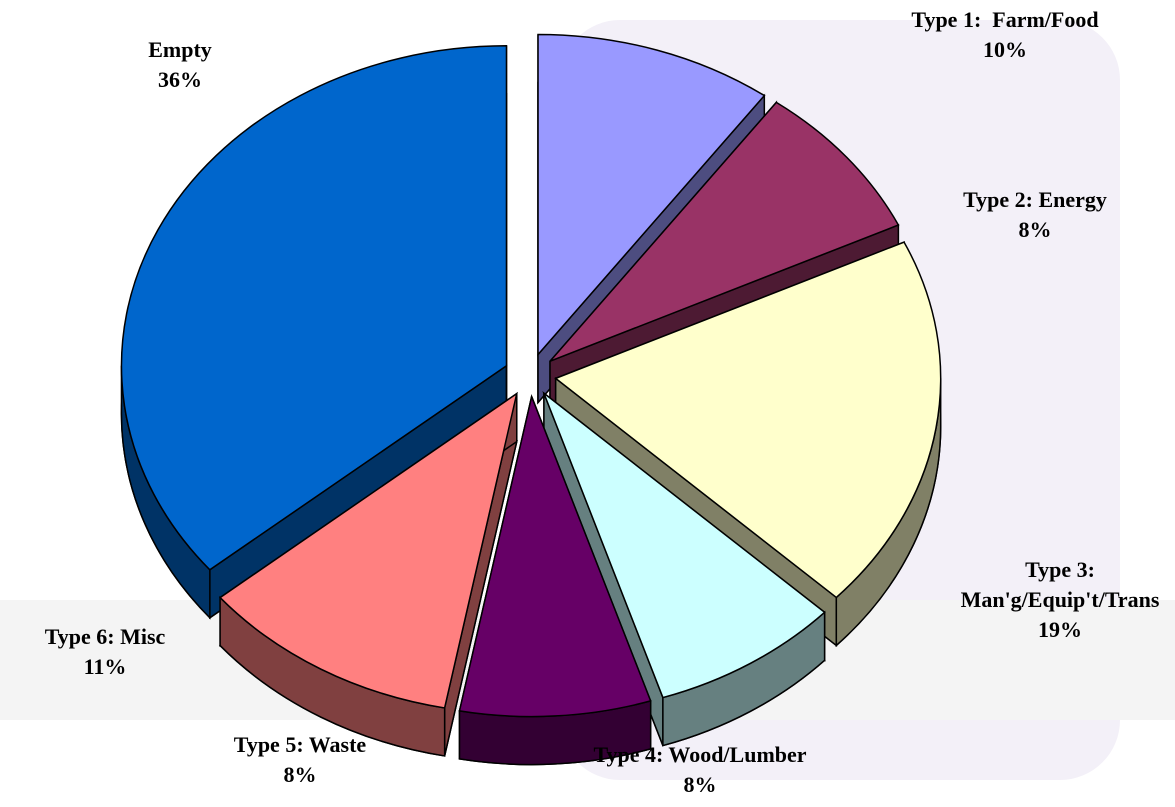 Image resolution: width=1175 pixels, height=807 pixels. I want to click on category-label: Type 5: Waste, so click(300, 744).